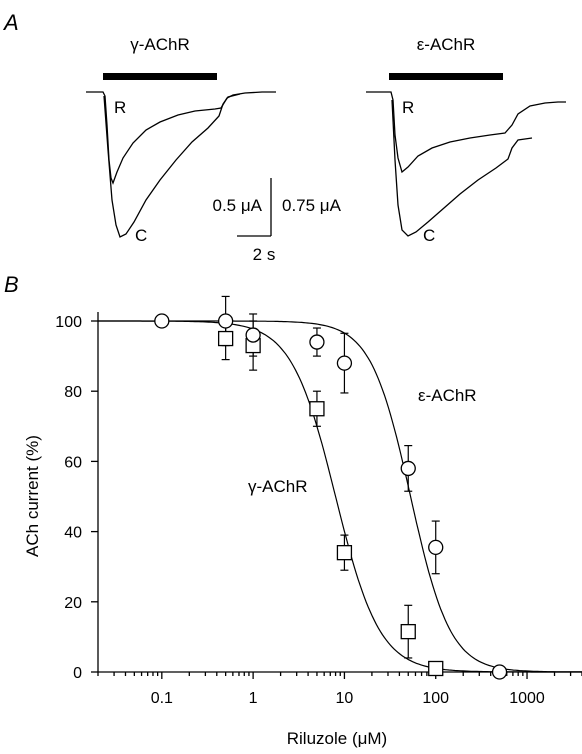  I want to click on series-label-epsilon: ε-AChR, so click(447, 395).